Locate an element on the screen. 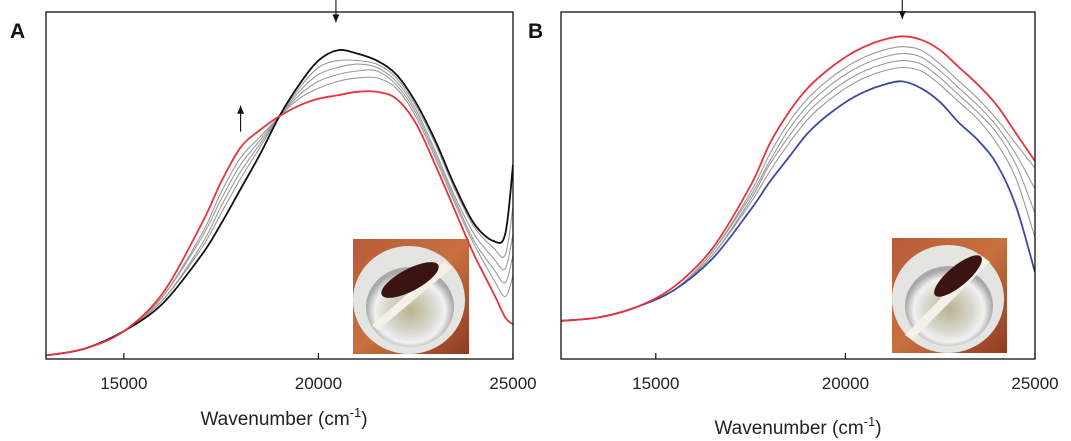 The width and height of the screenshot is (1071, 441). inset-photo-a is located at coordinates (411, 296).